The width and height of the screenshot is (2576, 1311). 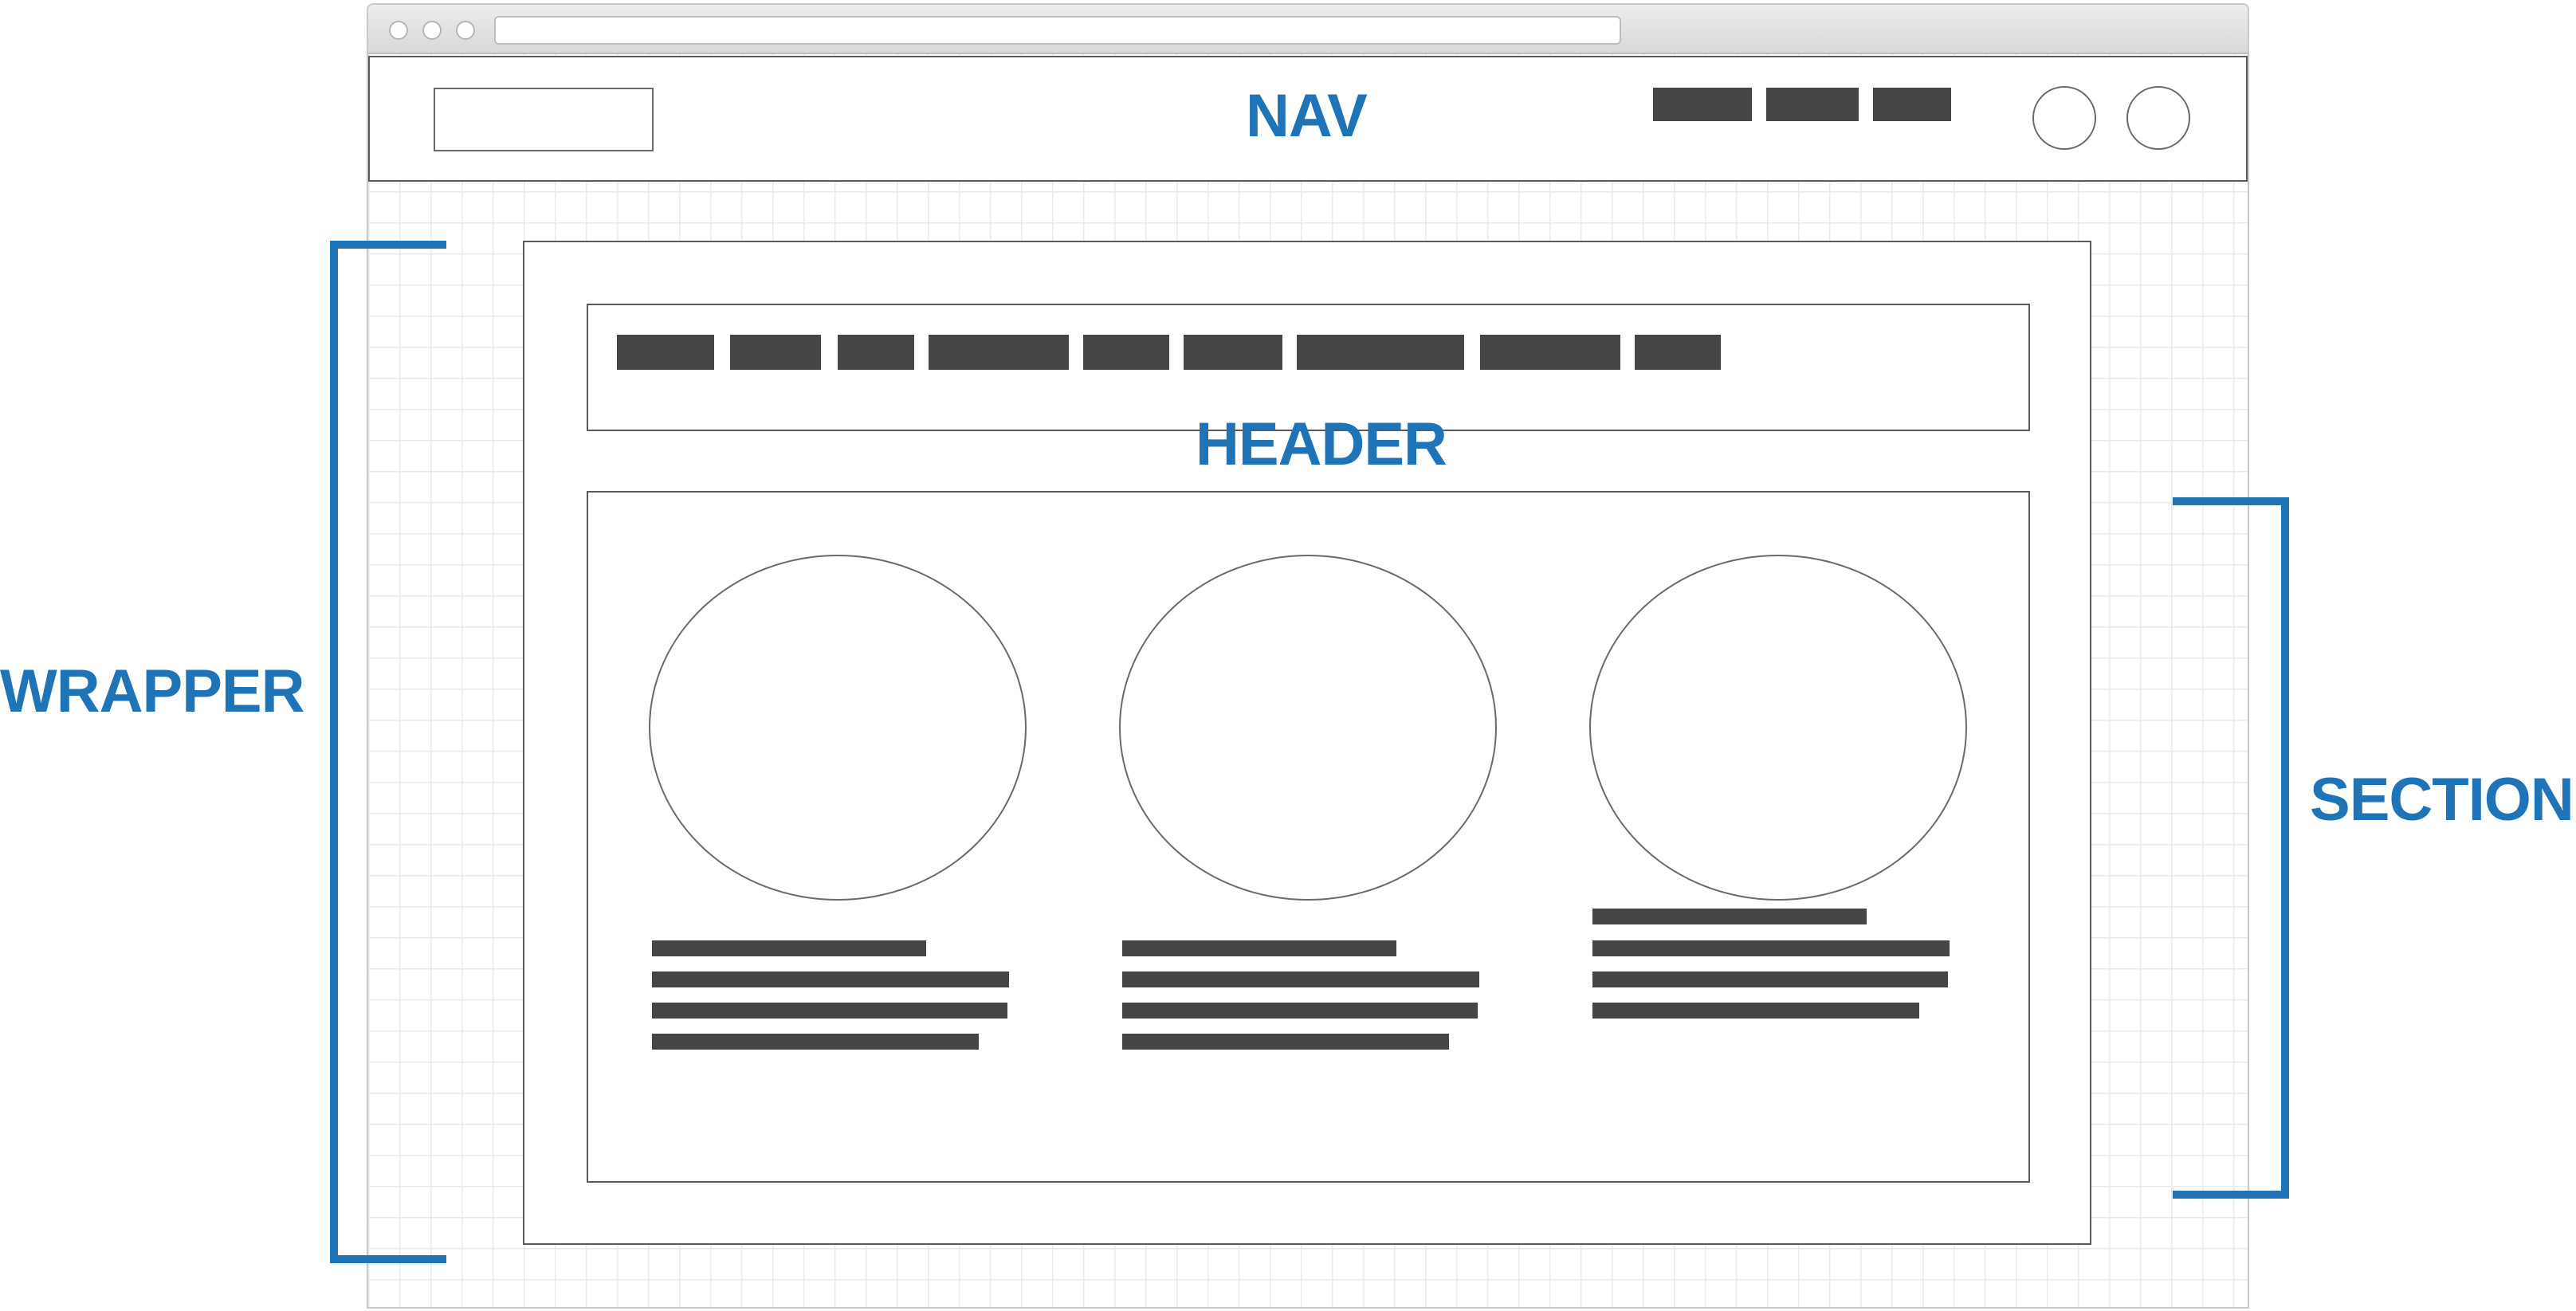 What do you see at coordinates (1307, 116) in the screenshot?
I see `nav-label: NAV` at bounding box center [1307, 116].